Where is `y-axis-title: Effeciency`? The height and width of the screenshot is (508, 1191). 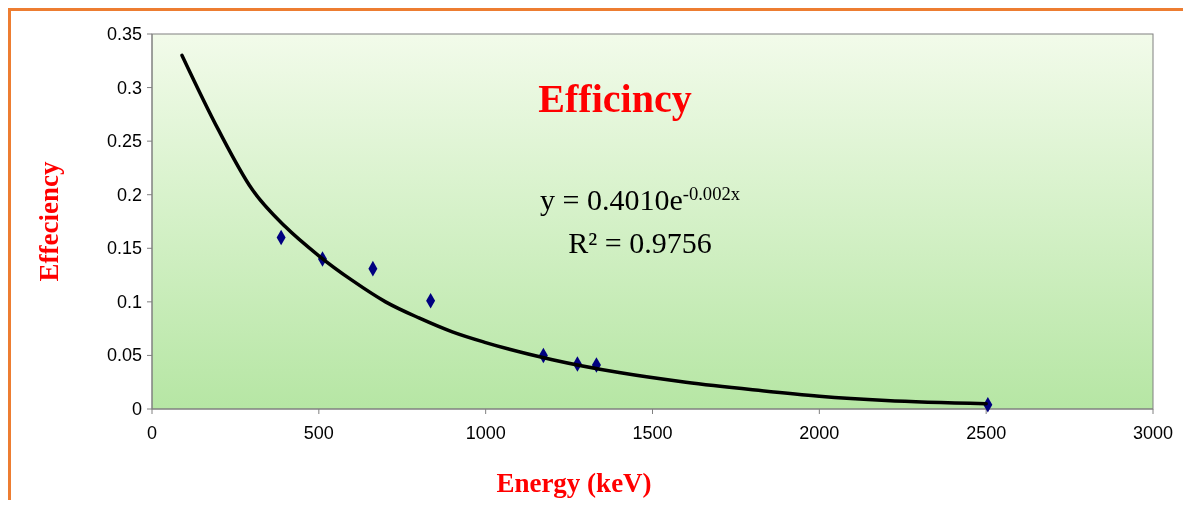
y-axis-title: Effeciency is located at coordinates (49, 221).